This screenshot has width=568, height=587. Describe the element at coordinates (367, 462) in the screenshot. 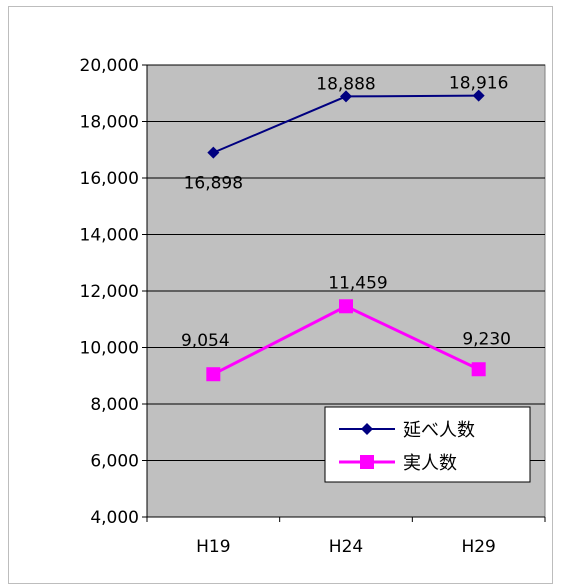

I see `legend-square-marker` at that location.